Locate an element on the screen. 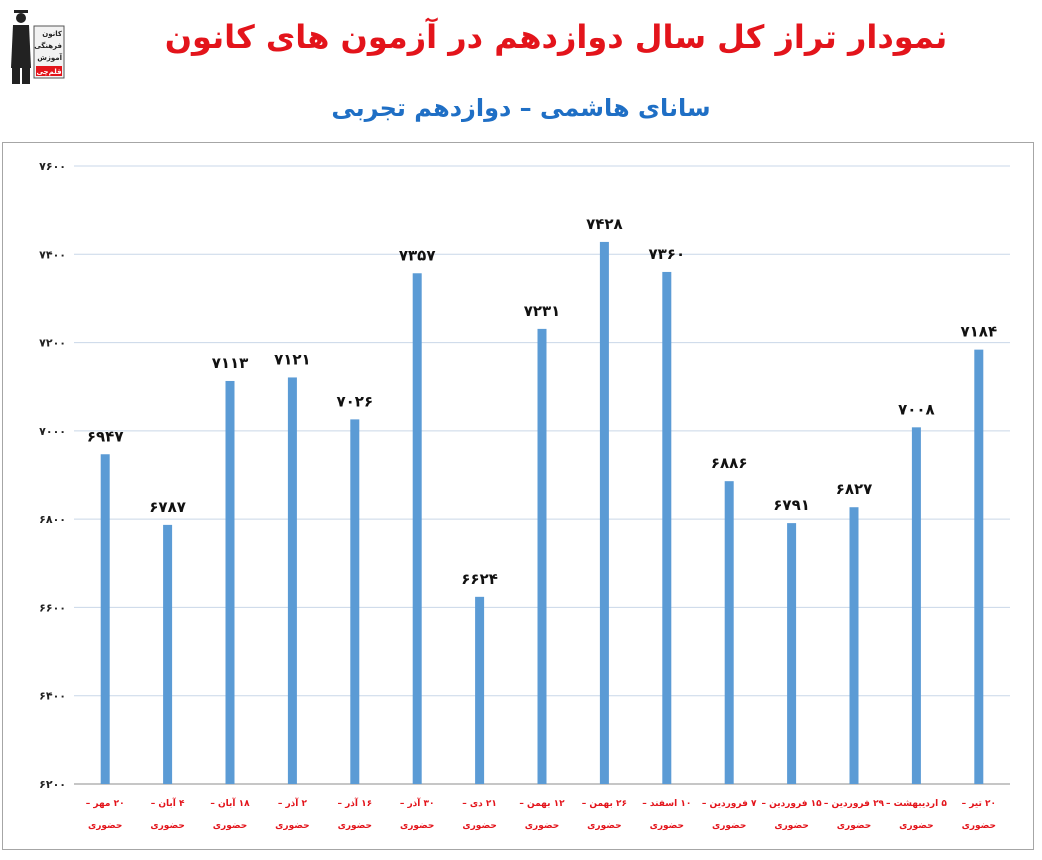 Image resolution: width=1042 pixels, height=860 pixels. y-tick-label: ۷۴۰۰ is located at coordinates (52, 254).